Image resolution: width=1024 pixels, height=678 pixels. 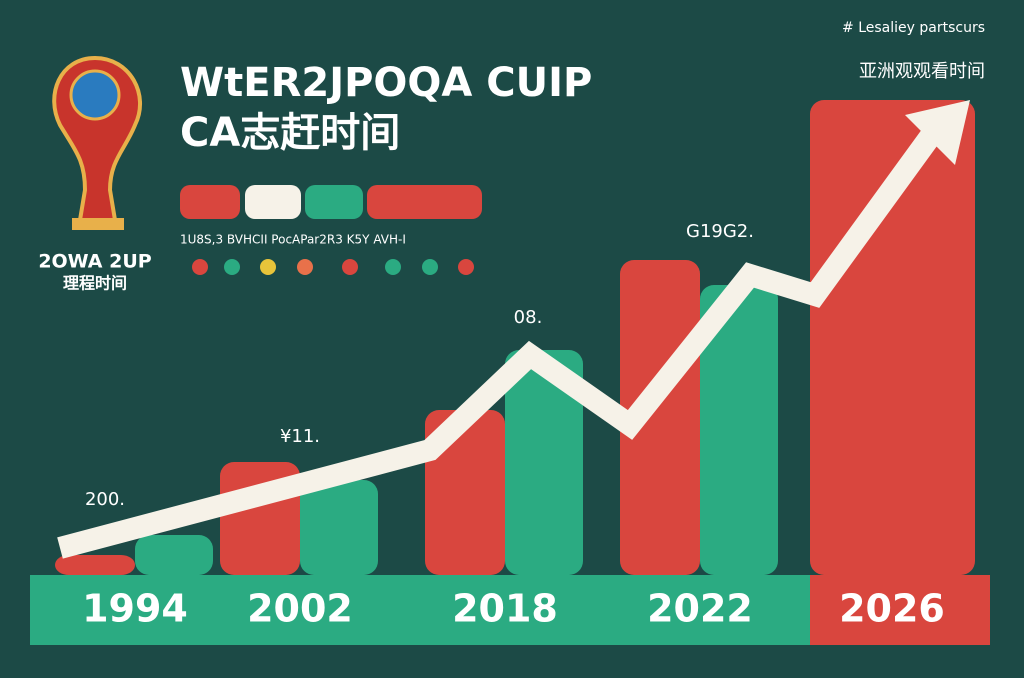 What do you see at coordinates (720, 231) in the screenshot?
I see `annotation: G19G2.` at bounding box center [720, 231].